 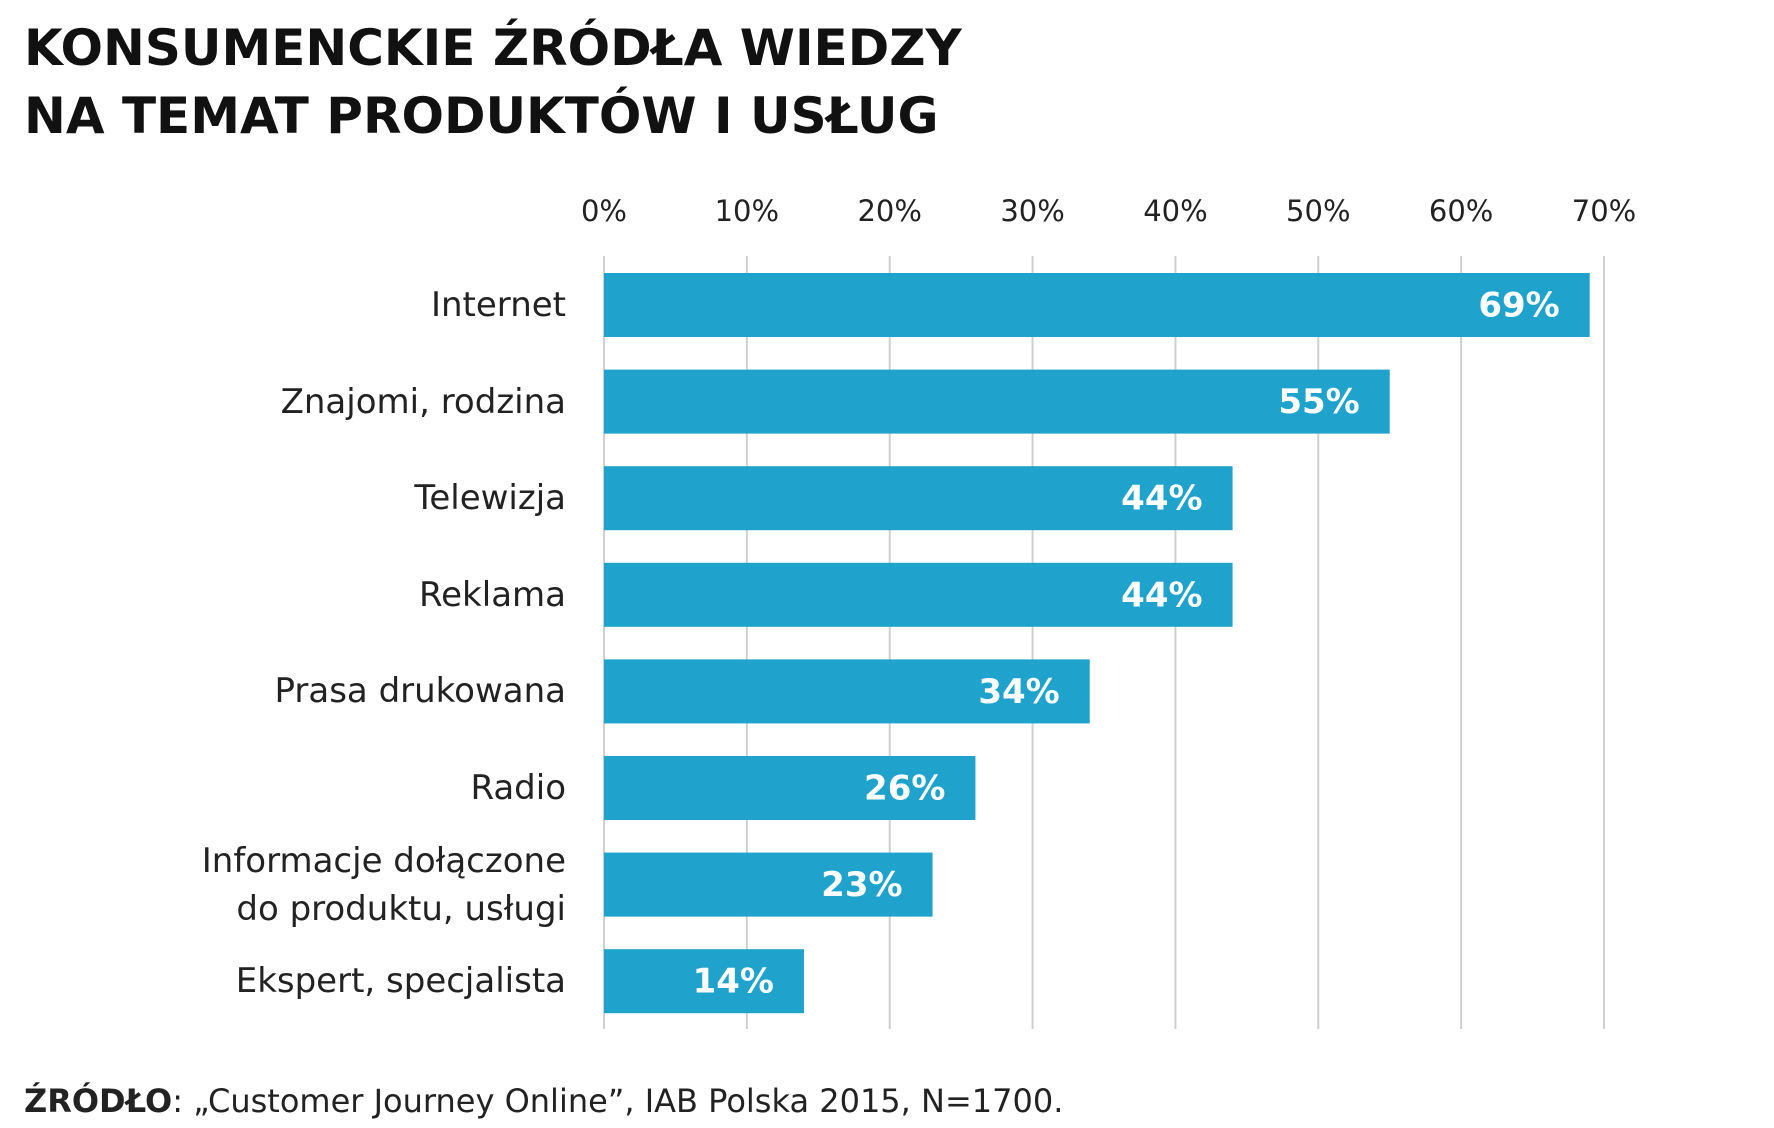 What do you see at coordinates (1175, 211) in the screenshot?
I see `x-tick-label: 40%` at bounding box center [1175, 211].